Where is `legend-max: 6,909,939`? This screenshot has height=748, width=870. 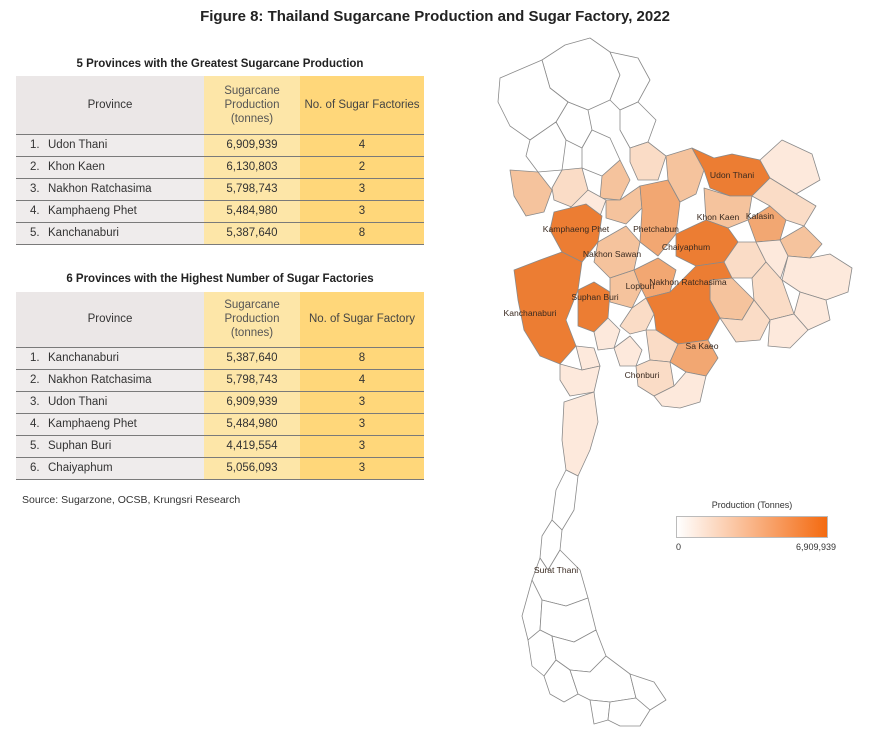 legend-max: 6,909,939 is located at coordinates (815, 547).